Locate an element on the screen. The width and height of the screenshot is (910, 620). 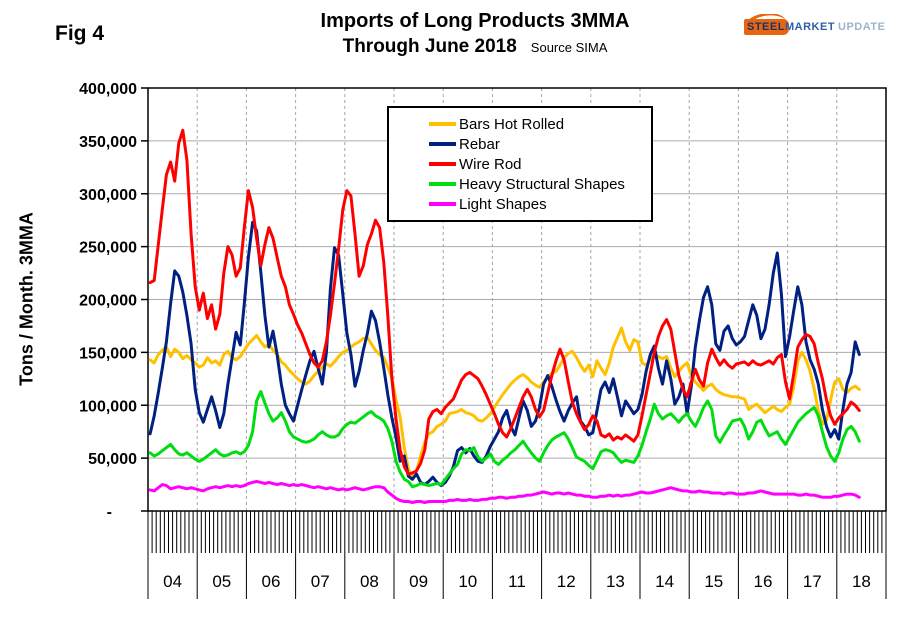
y-axis-tick-label: 350,000 is located at coordinates (108, 142).